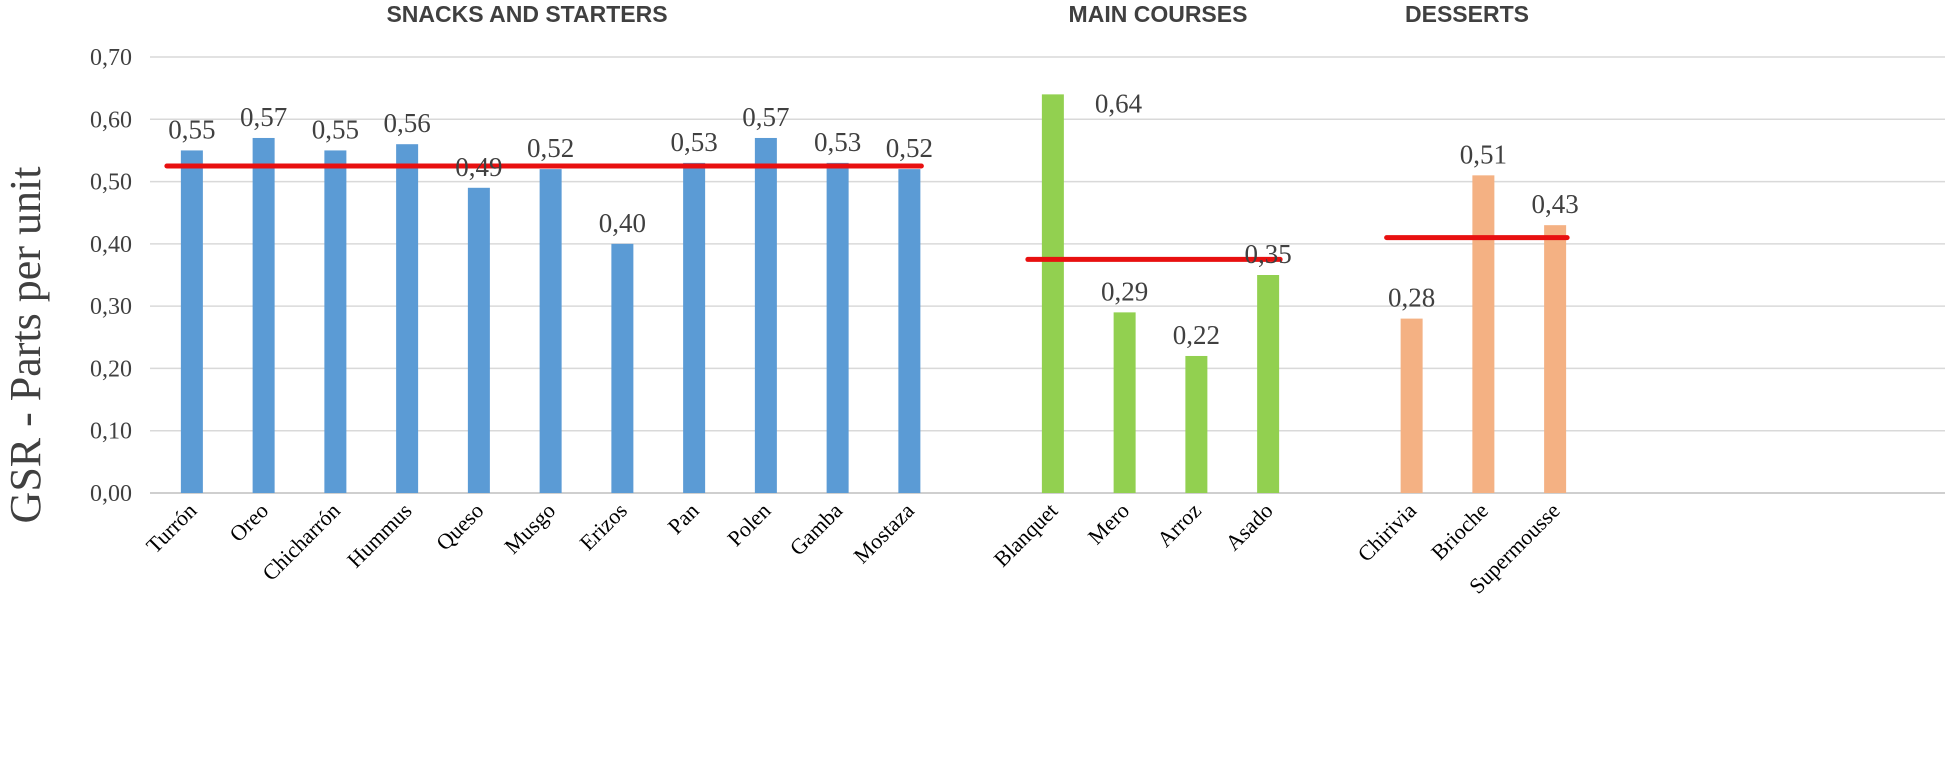 The image size is (1950, 761). Describe the element at coordinates (111, 245) in the screenshot. I see `y-tick-label: 0,40` at that location.